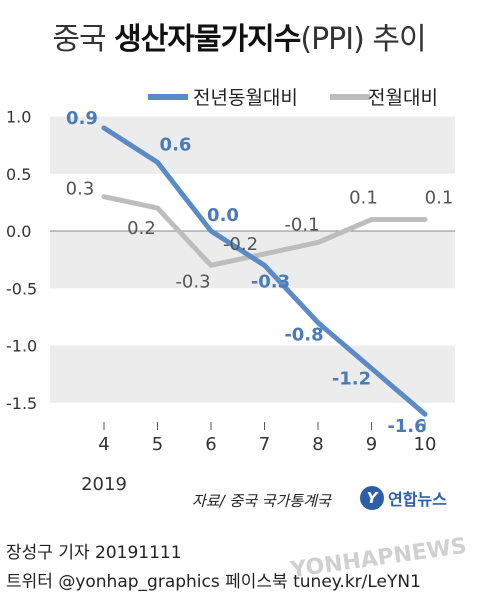 The height and width of the screenshot is (603, 478). What do you see at coordinates (264, 231) in the screenshot?
I see `series-line-mom` at bounding box center [264, 231].